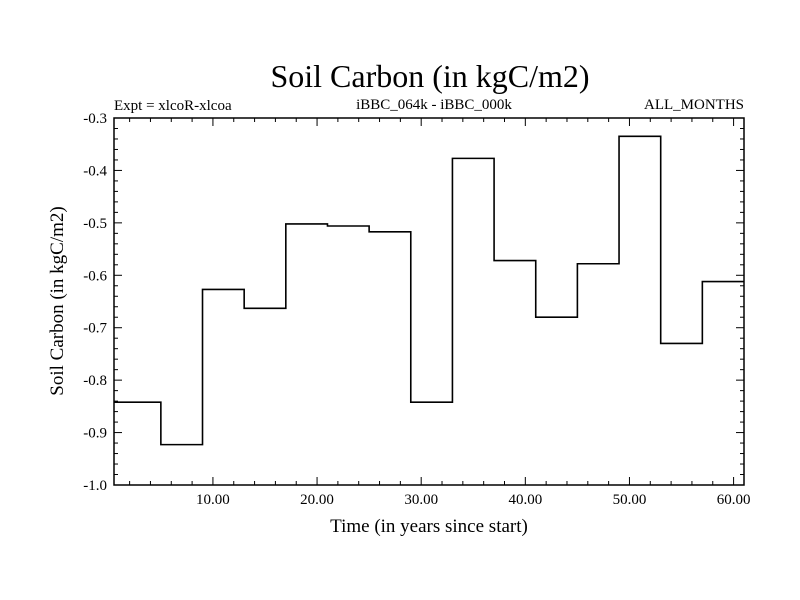  Describe the element at coordinates (734, 500) in the screenshot. I see `x-tick-label: 60.00` at that location.